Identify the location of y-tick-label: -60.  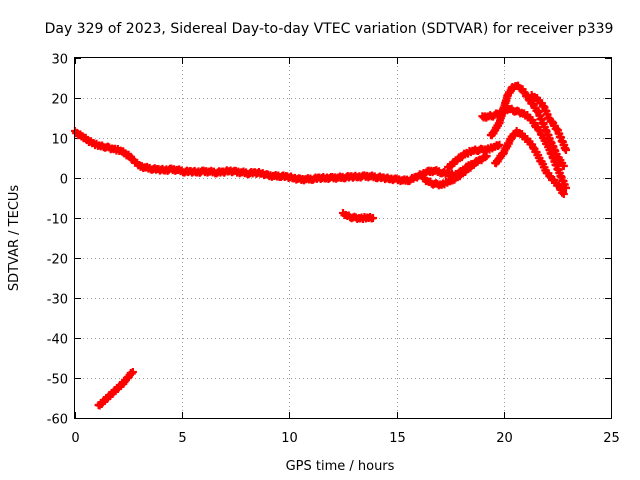
(57, 420).